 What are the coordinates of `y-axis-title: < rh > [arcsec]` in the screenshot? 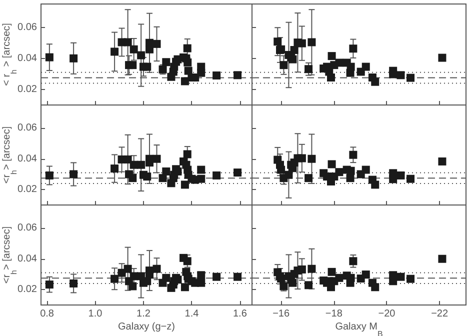 It's located at (10, 54).